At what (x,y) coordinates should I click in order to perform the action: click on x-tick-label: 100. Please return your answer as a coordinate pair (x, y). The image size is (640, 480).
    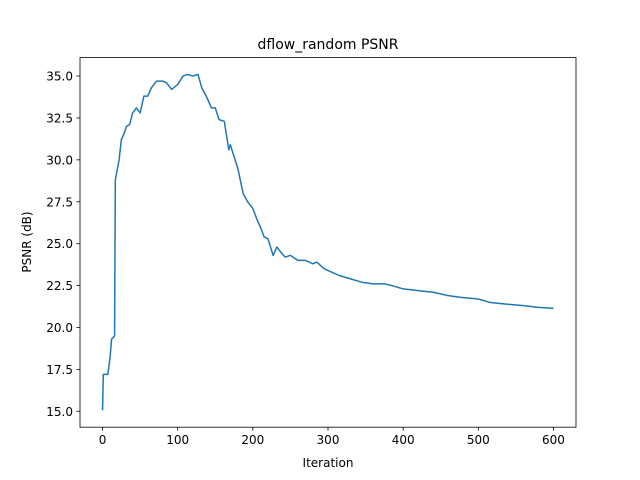
    Looking at the image, I should click on (177, 440).